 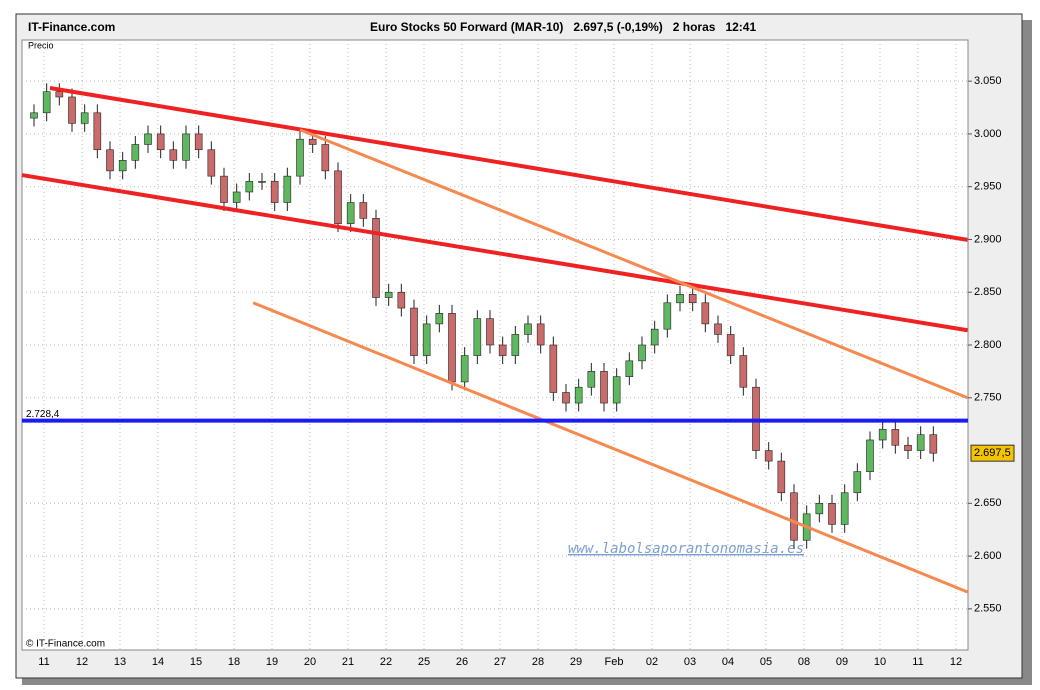 I want to click on copyright: © IT-Finance.com, so click(x=65, y=644).